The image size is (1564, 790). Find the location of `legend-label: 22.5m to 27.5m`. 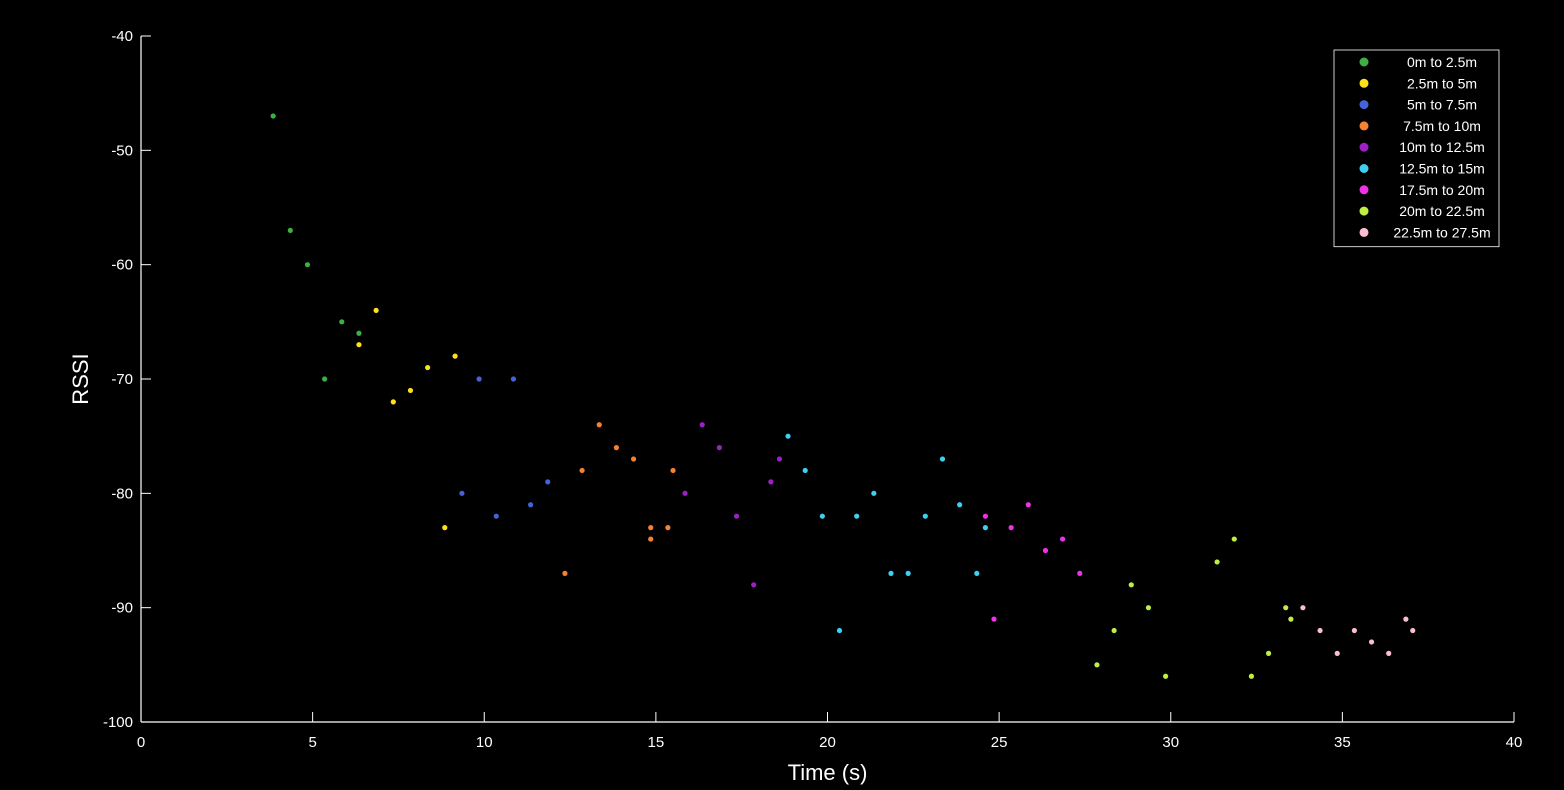

legend-label: 22.5m to 27.5m is located at coordinates (1441, 232).